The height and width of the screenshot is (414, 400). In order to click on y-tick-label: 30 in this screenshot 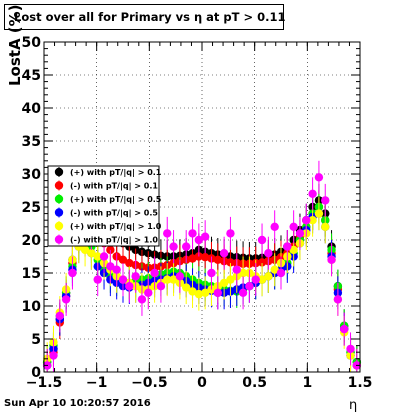, I will do `click(32, 175)`.